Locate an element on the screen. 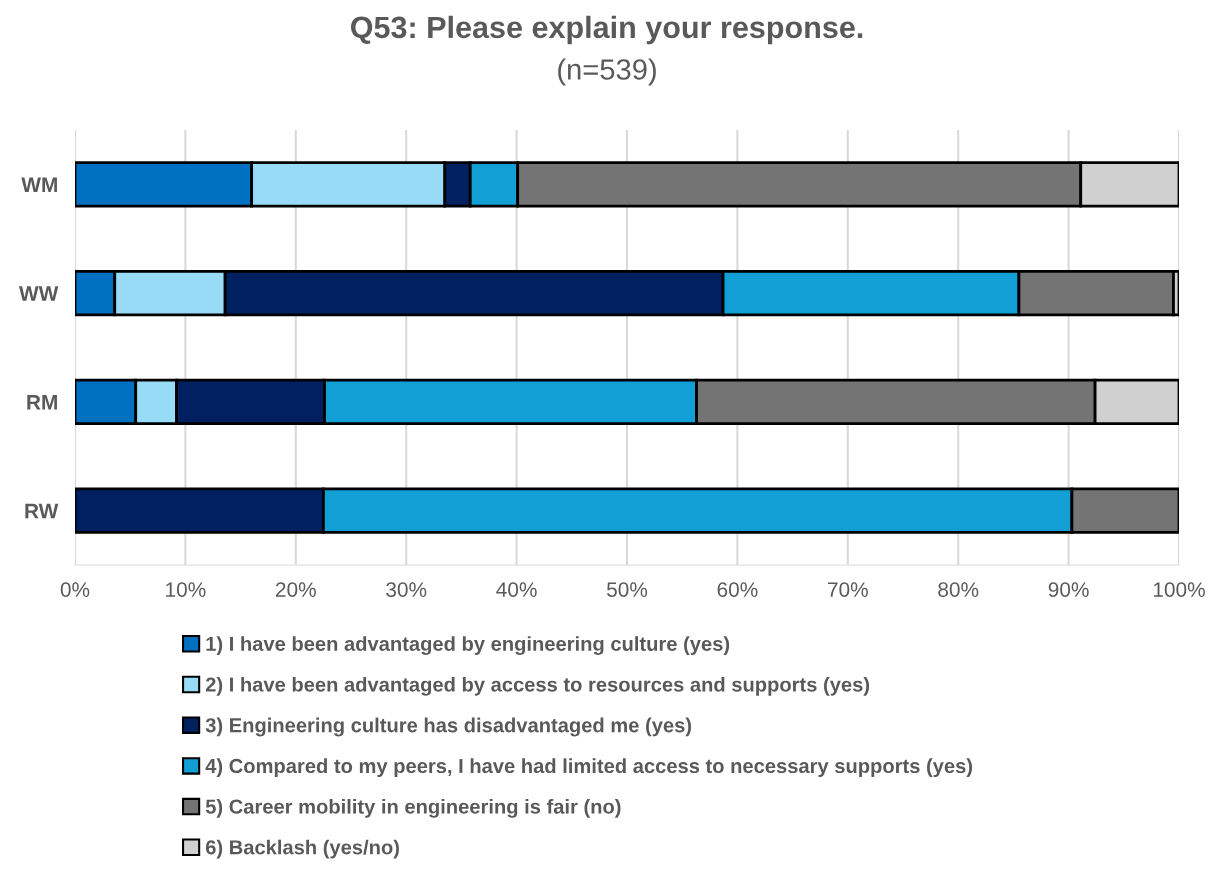  x-tick-label: 60% is located at coordinates (737, 589).